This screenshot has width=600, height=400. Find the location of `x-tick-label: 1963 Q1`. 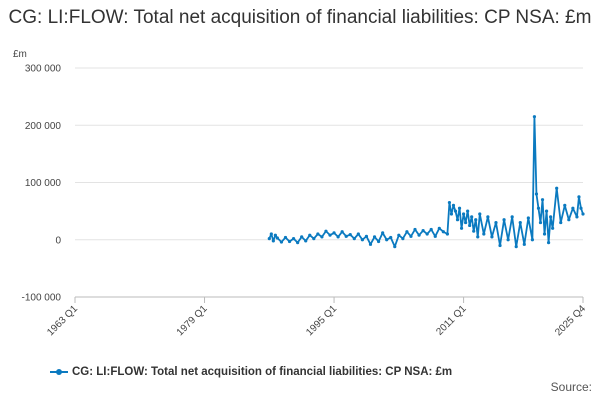

x-tick-label: 1963 Q1 is located at coordinates (62, 320).